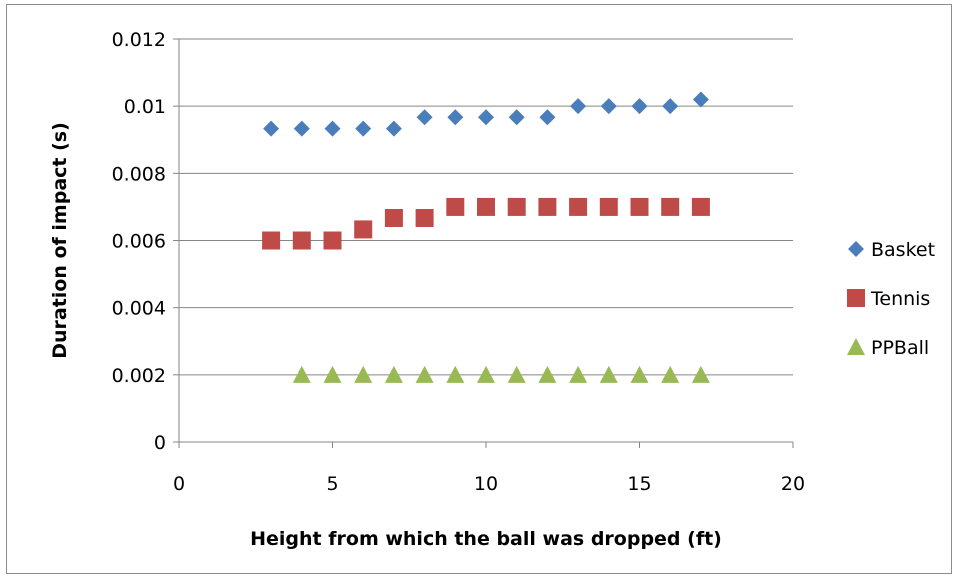 Image resolution: width=960 pixels, height=580 pixels. I want to click on y-tick-label: 0.002, so click(139, 376).